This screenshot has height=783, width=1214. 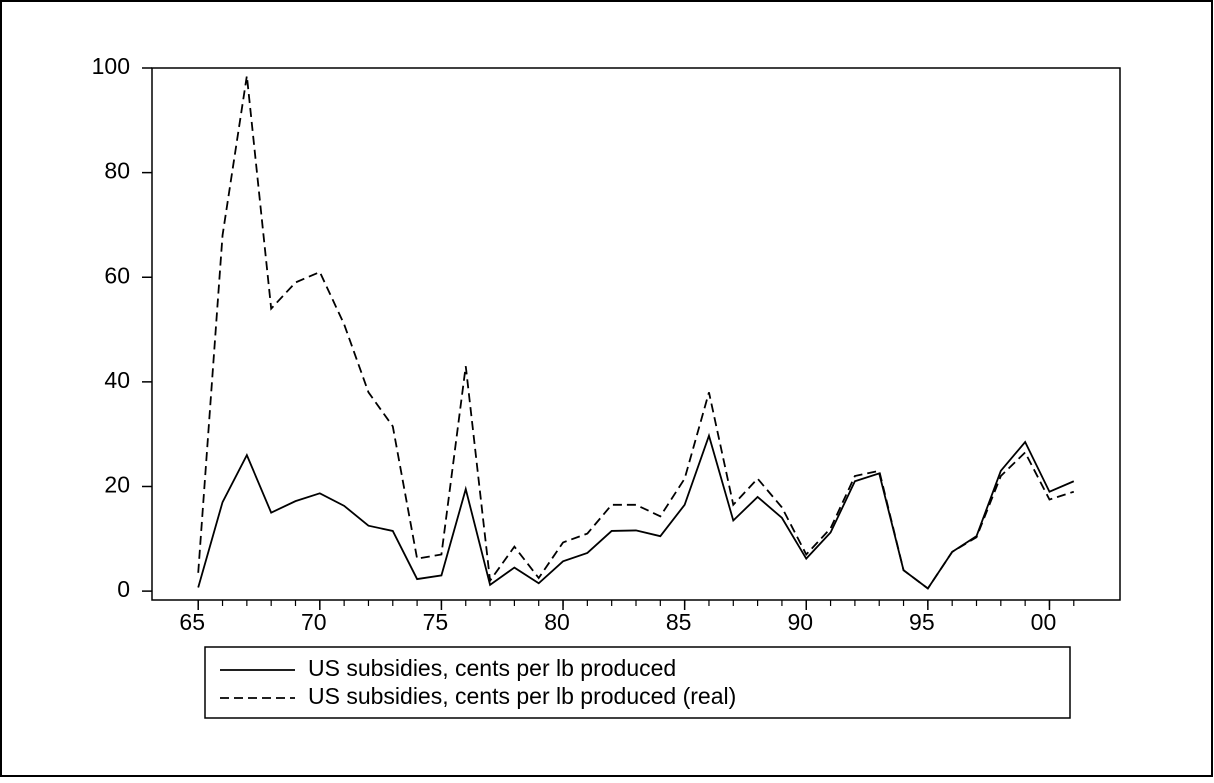 I want to click on y-tick-label: 0, so click(x=123, y=589).